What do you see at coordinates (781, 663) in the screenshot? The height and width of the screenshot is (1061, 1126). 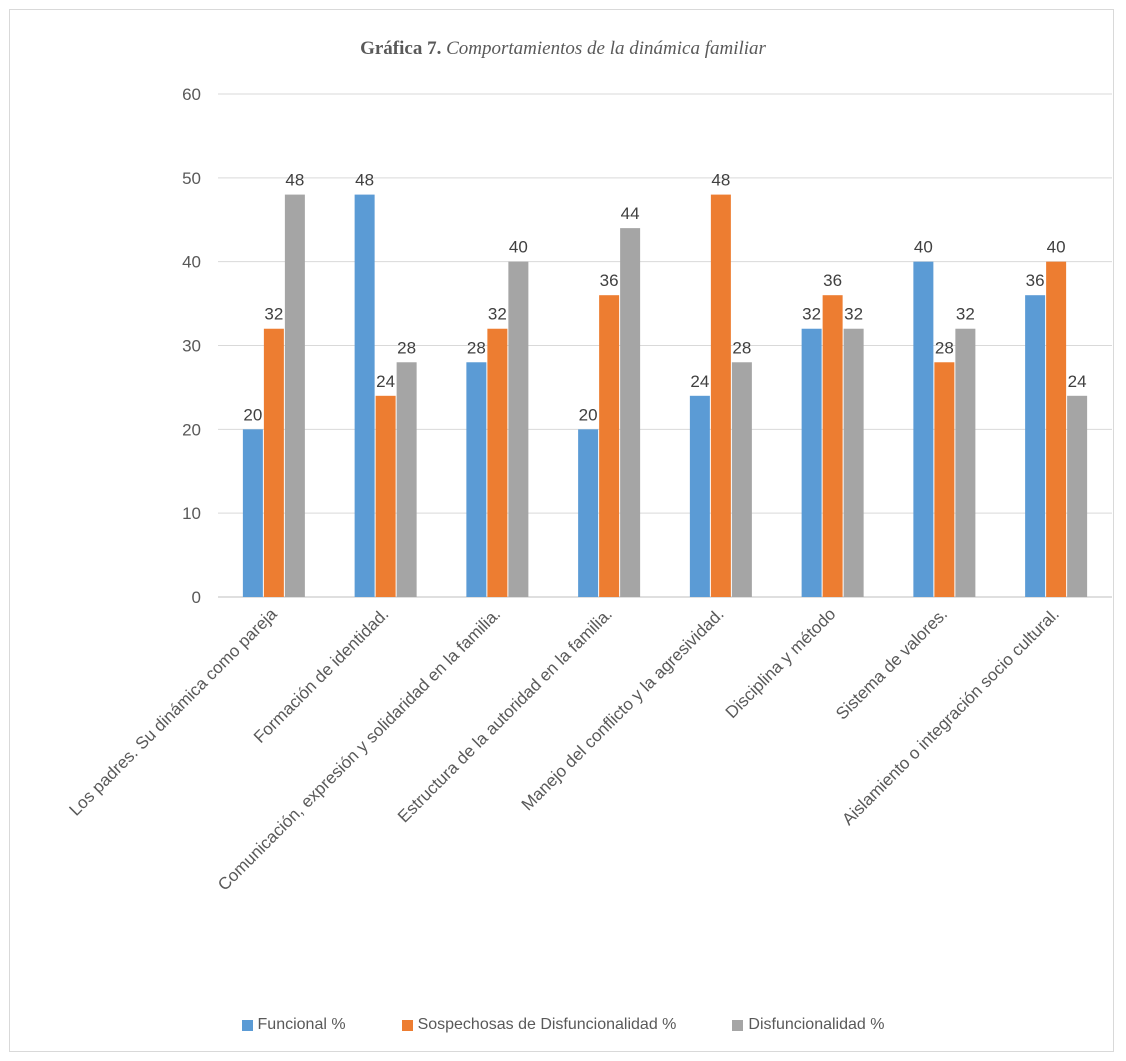 I see `x-tick-label: Disciplina y método` at bounding box center [781, 663].